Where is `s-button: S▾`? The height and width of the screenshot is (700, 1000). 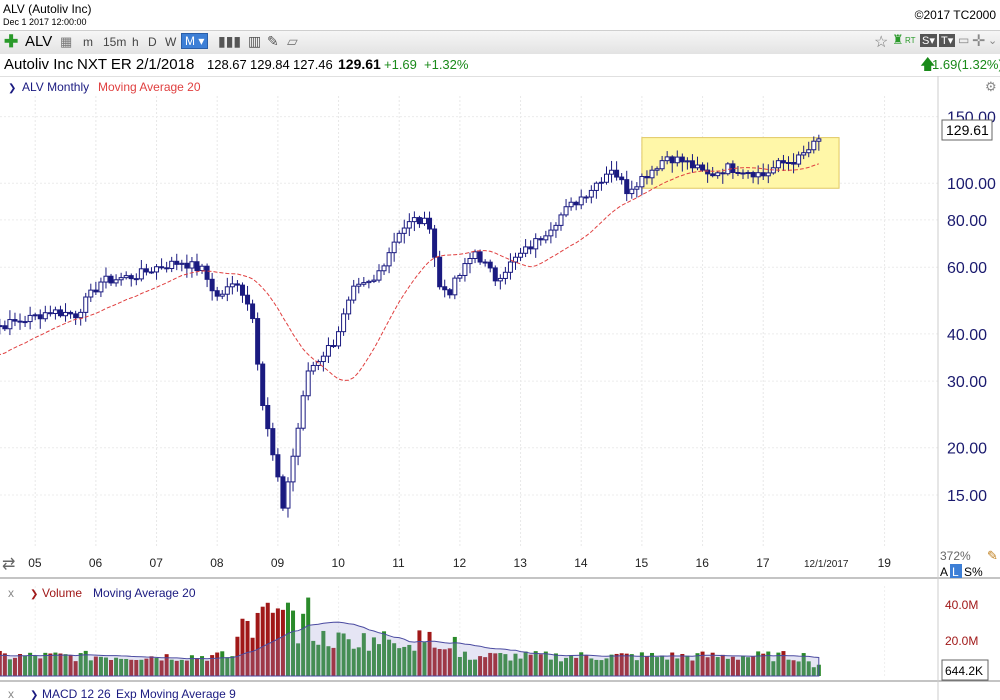 s-button: S▾ is located at coordinates (928, 40).